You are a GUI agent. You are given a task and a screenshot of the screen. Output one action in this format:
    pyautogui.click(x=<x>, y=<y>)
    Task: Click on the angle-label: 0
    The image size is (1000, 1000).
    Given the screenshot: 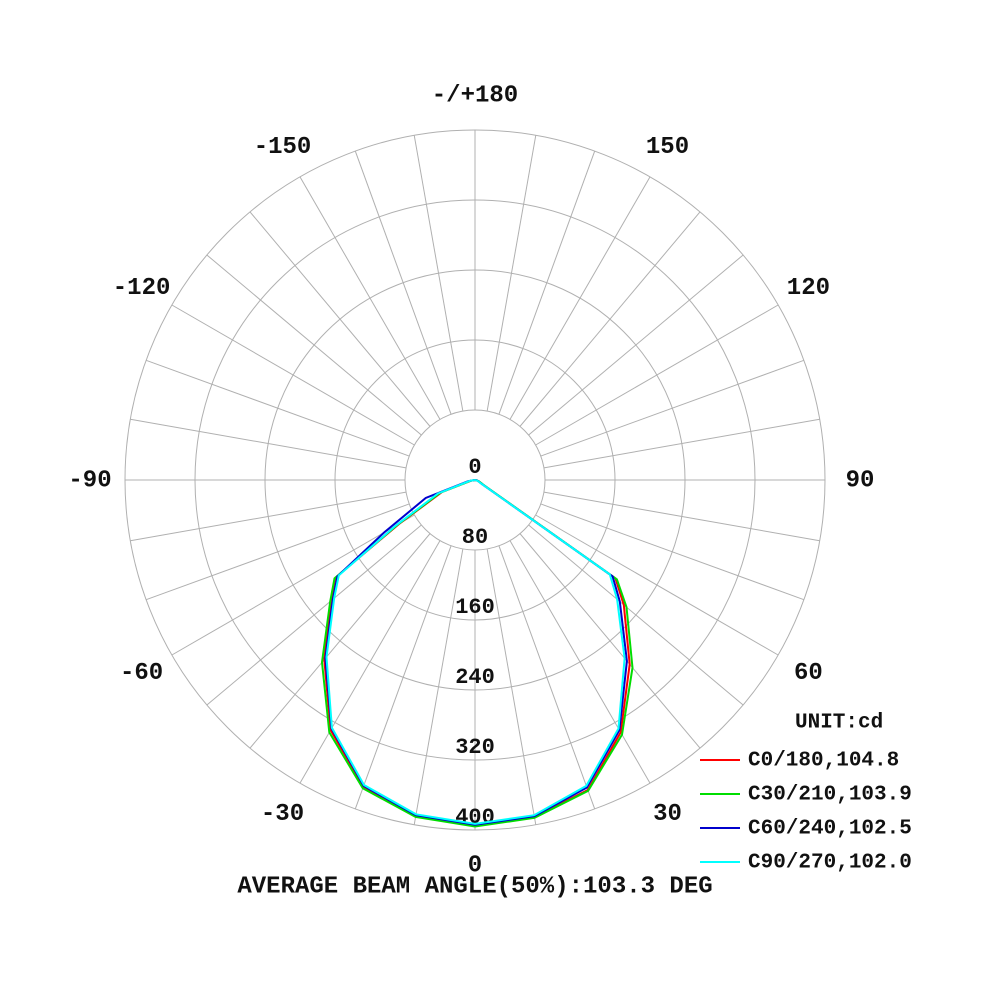 What is the action you would take?
    pyautogui.click(x=475, y=865)
    